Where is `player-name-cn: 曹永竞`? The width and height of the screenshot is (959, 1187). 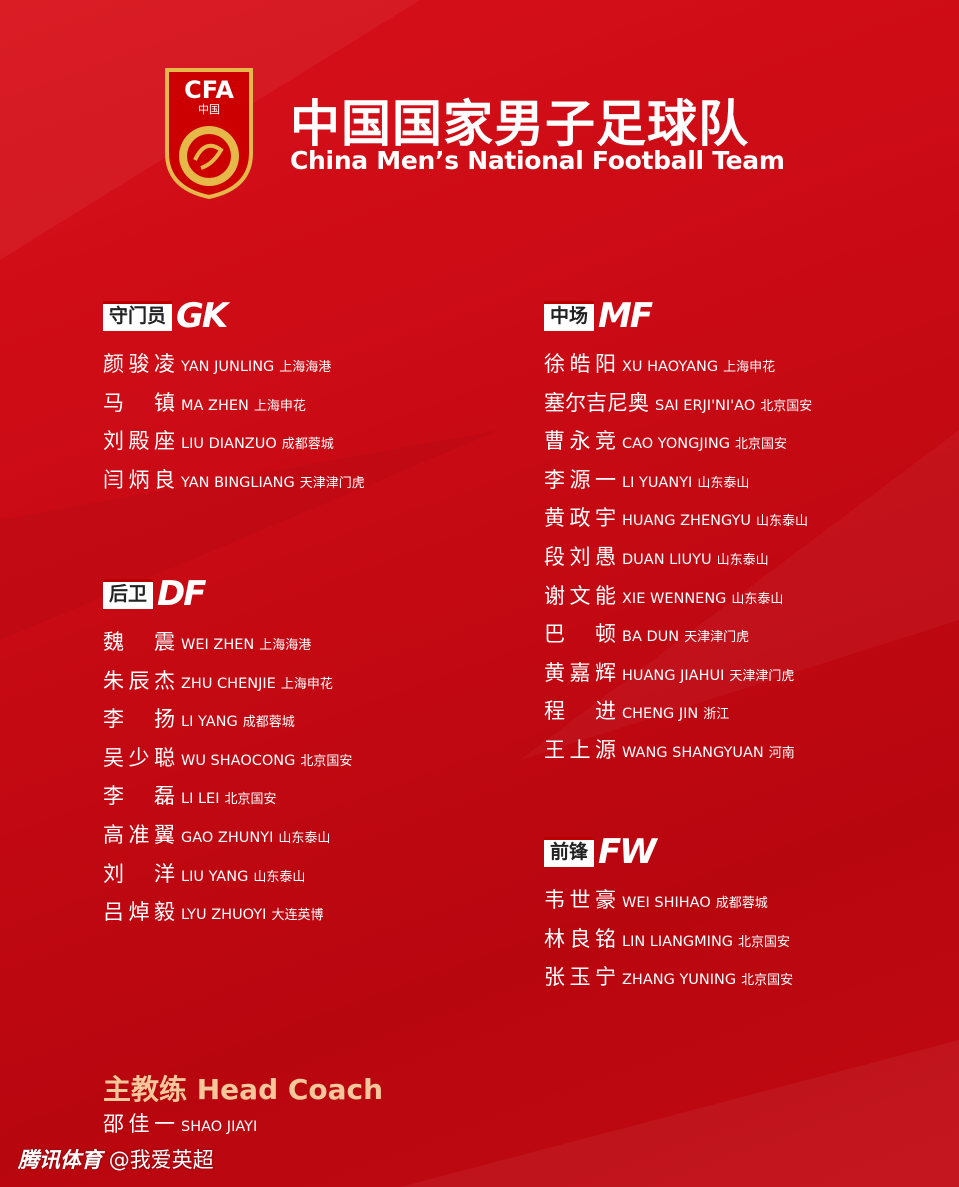
player-name-cn: 曹永竞 is located at coordinates (580, 441).